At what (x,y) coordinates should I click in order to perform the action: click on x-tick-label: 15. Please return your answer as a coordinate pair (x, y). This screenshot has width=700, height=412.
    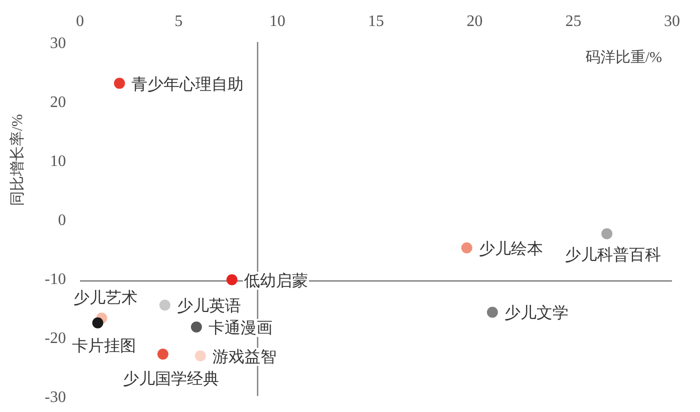
    Looking at the image, I should click on (376, 21).